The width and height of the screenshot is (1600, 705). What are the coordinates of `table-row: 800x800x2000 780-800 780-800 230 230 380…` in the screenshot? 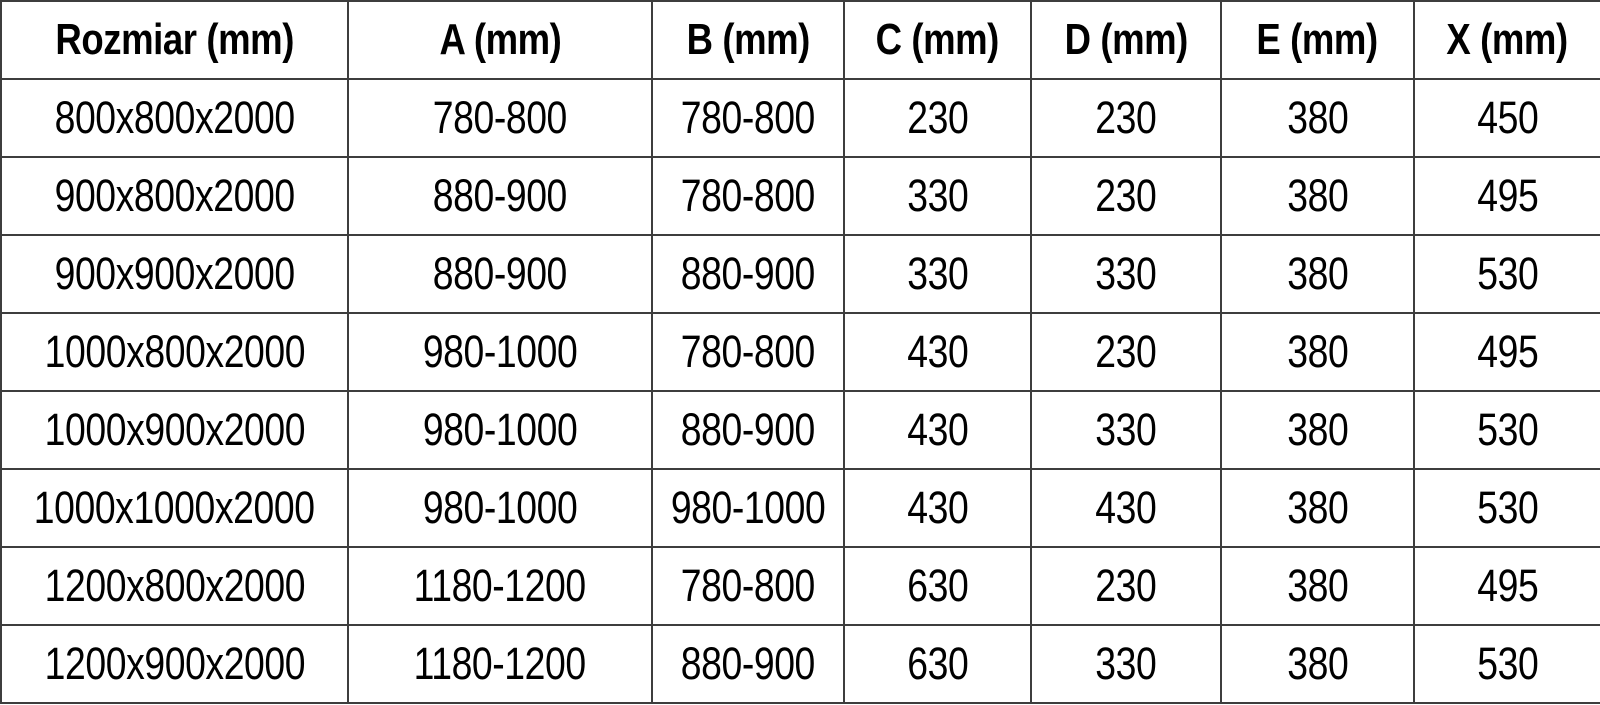 It's located at (800, 118).